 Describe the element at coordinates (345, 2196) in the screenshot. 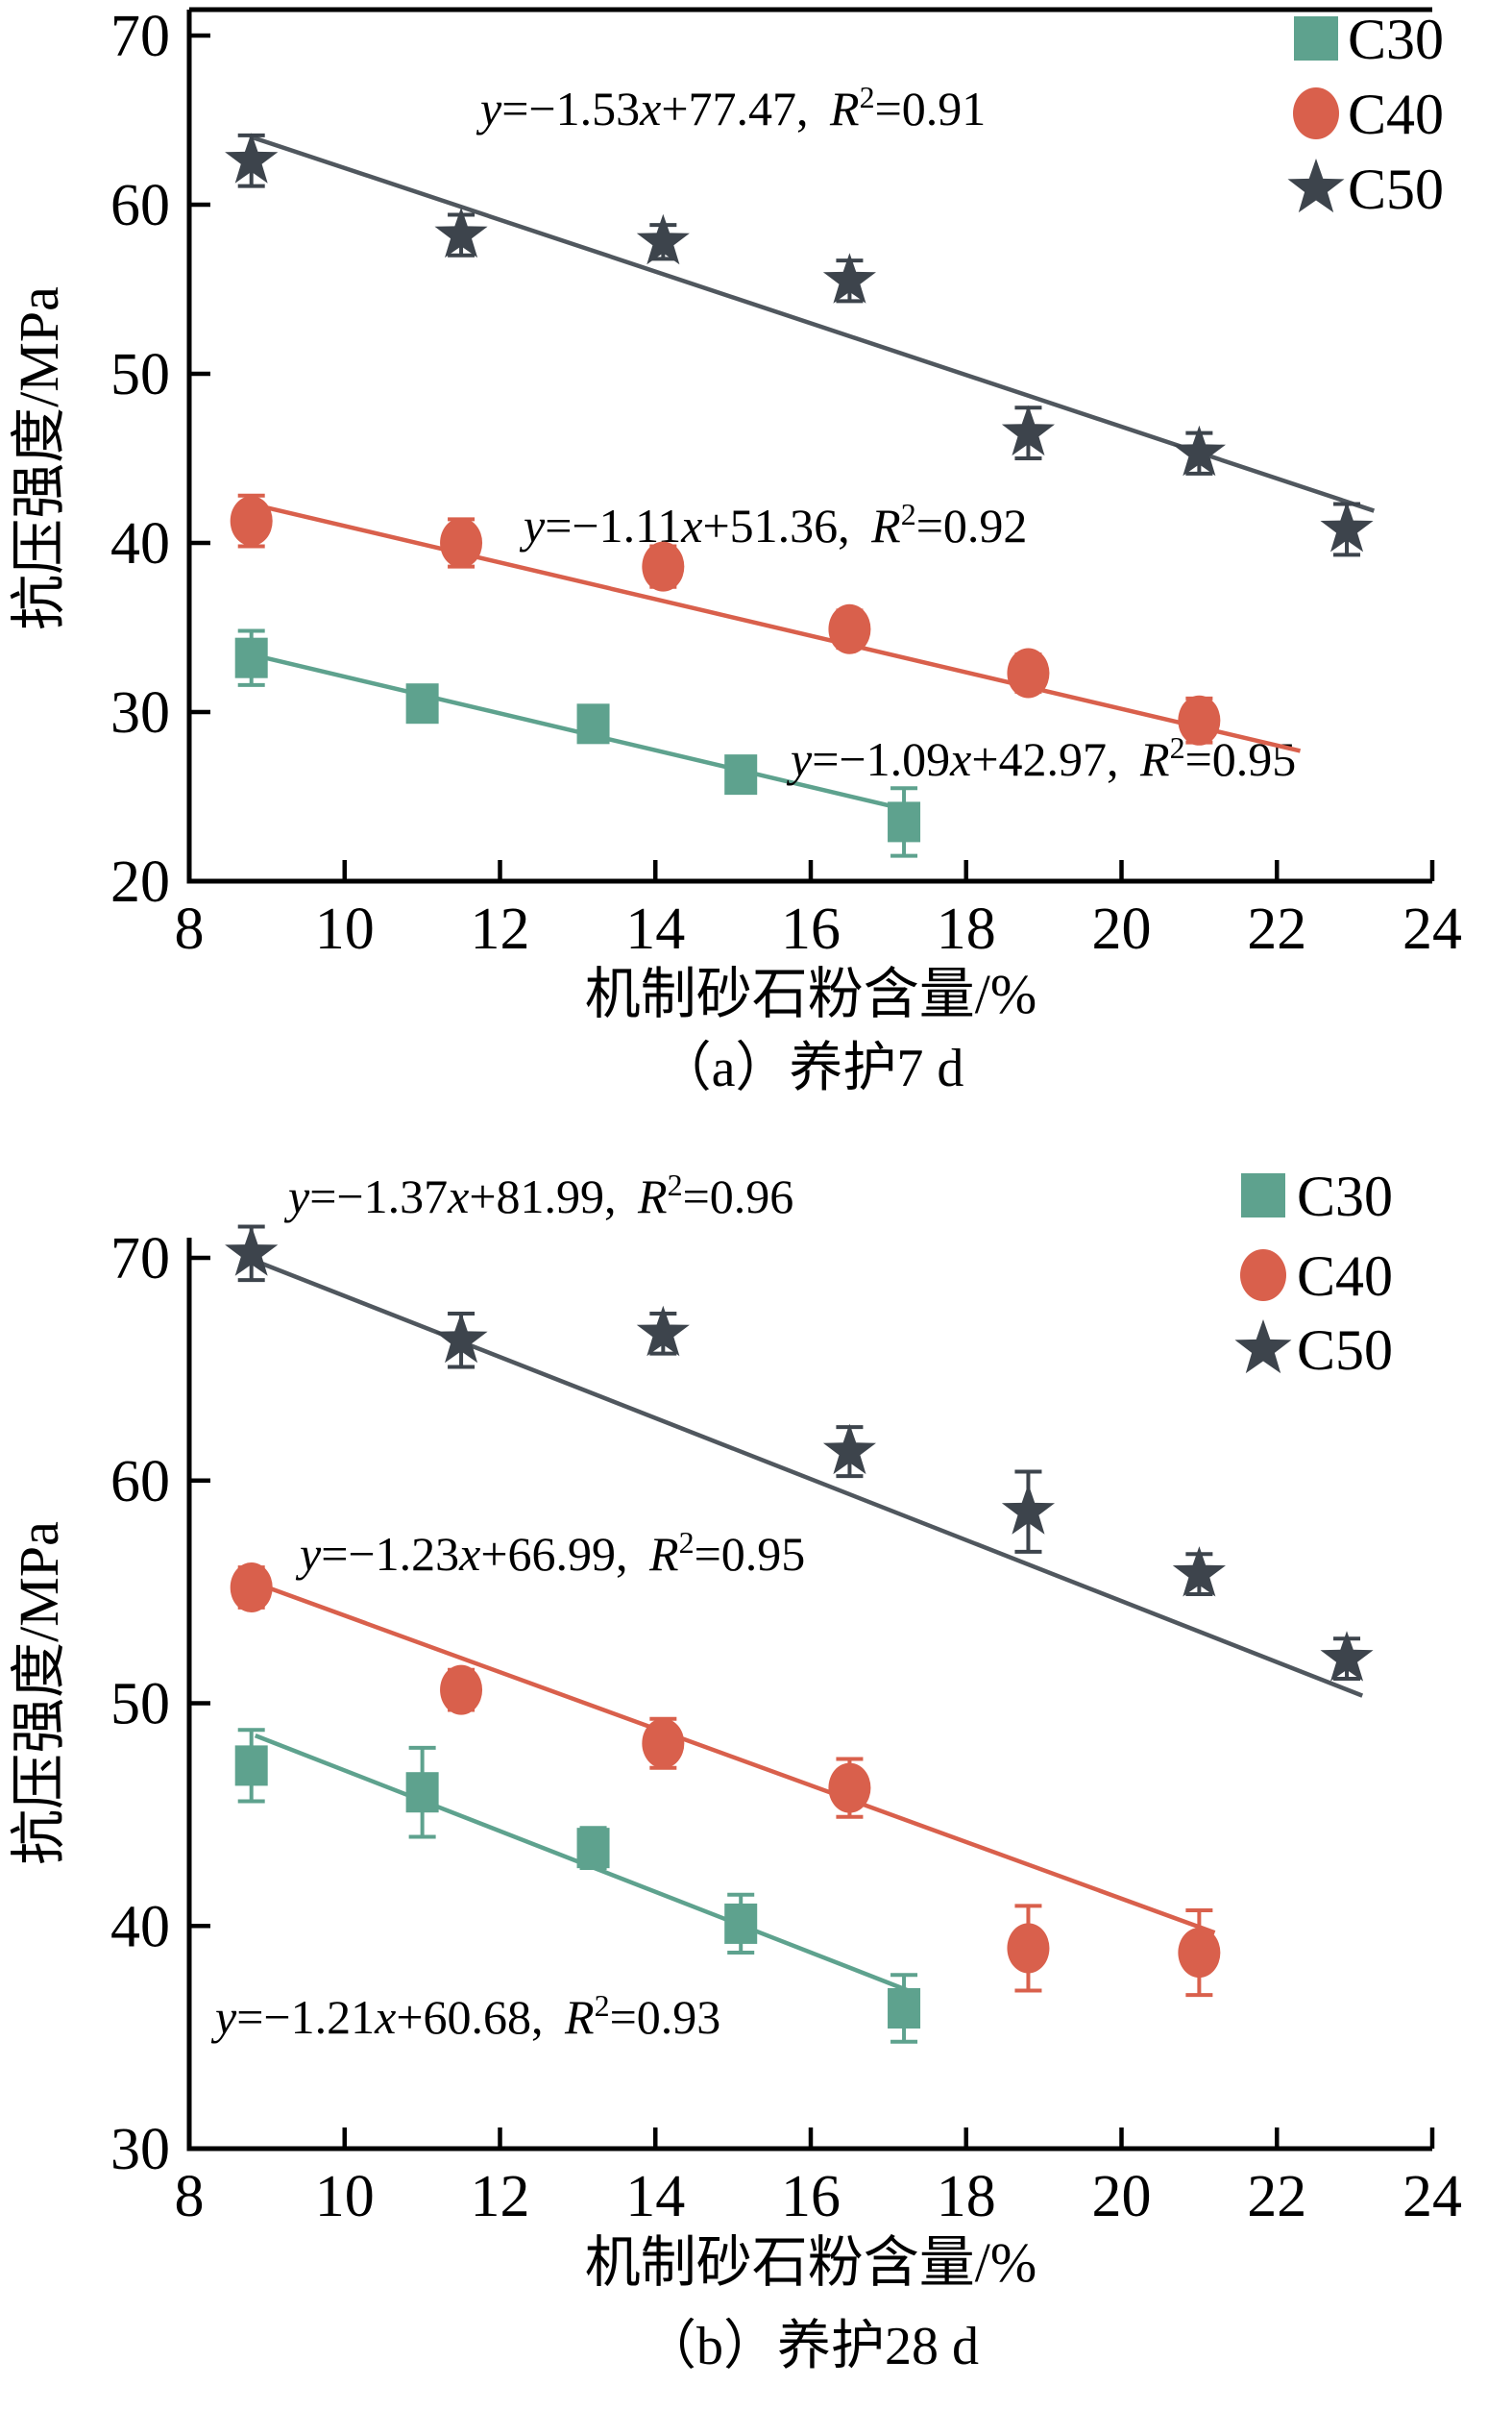

I see `x-tick-label: 10` at that location.